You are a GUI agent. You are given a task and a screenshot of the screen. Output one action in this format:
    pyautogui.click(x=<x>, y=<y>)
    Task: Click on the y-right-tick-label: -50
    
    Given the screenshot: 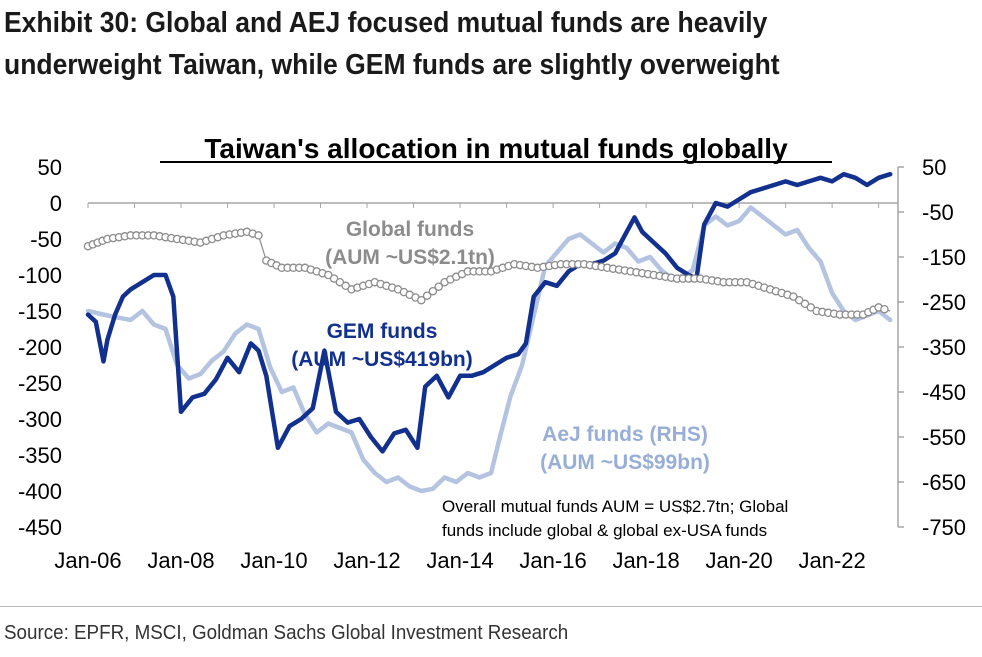 What is the action you would take?
    pyautogui.click(x=938, y=212)
    